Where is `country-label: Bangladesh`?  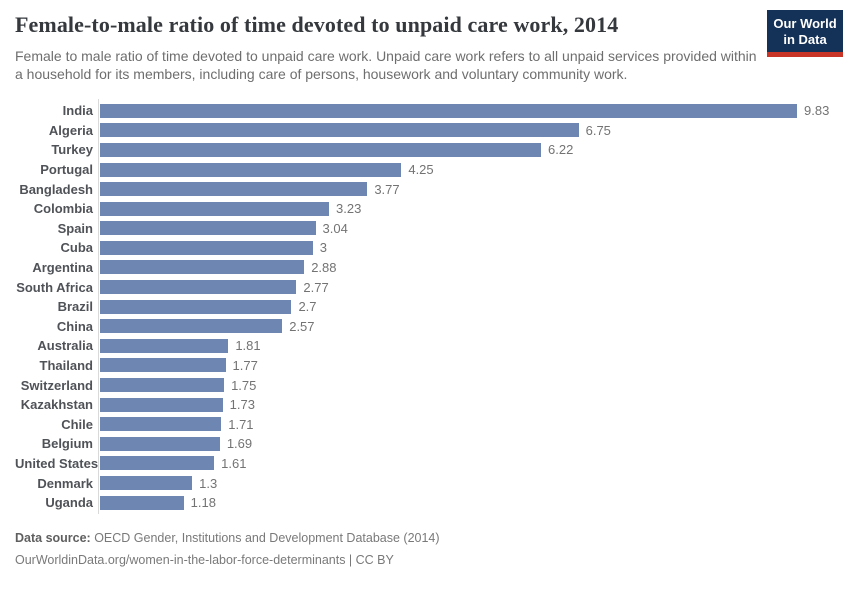 country-label: Bangladesh is located at coordinates (56, 189).